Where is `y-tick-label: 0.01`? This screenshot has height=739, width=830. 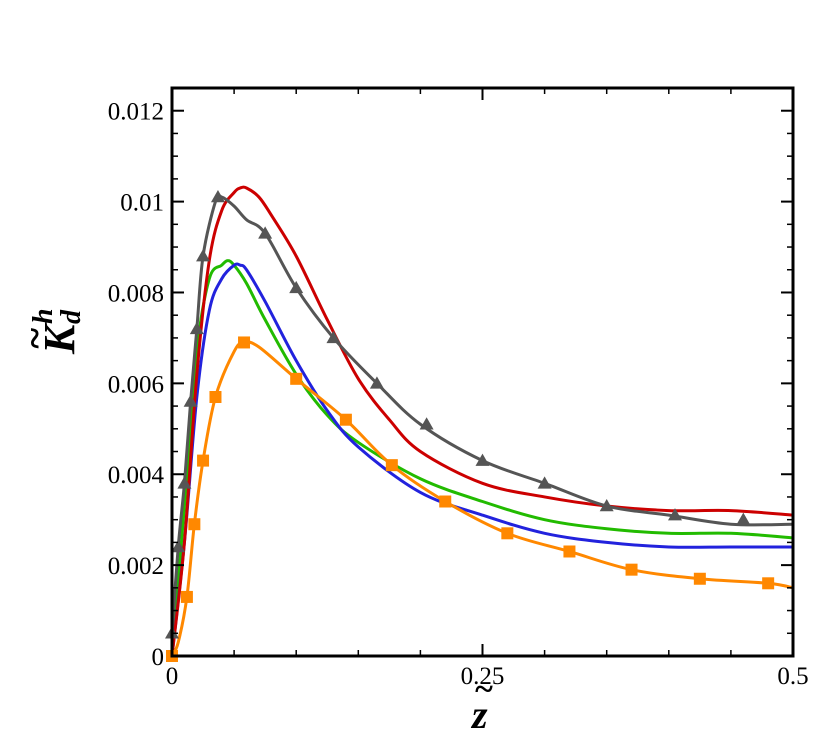 y-tick-label: 0.01 is located at coordinates (142, 203).